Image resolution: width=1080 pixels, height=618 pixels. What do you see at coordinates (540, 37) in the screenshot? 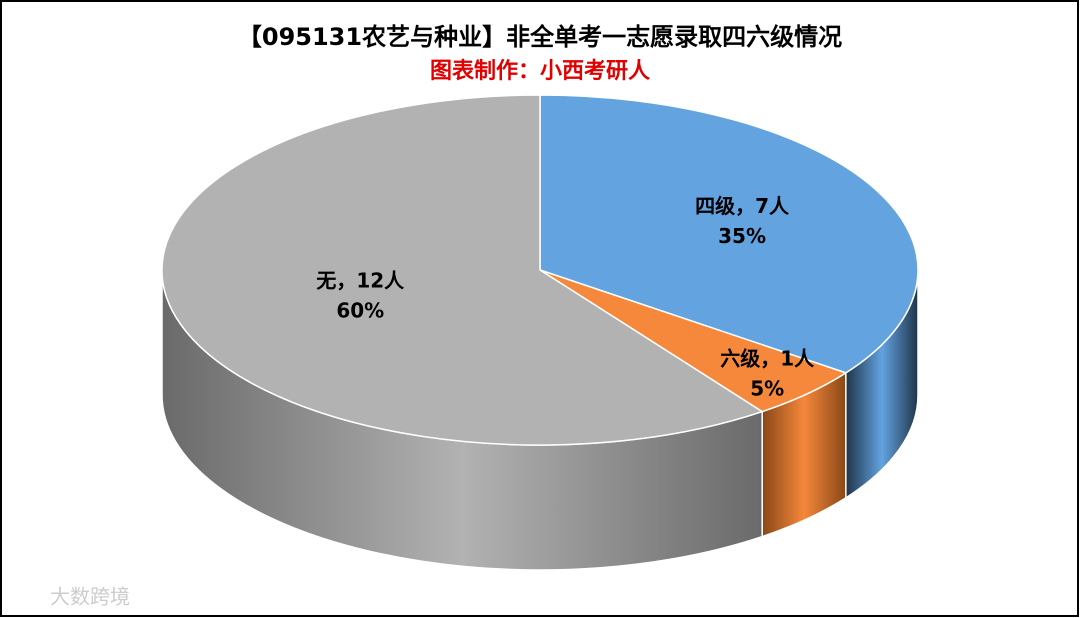
I see `chart-title: 【095131农艺与种业】非全单考一志愿录取四六级情况` at bounding box center [540, 37].